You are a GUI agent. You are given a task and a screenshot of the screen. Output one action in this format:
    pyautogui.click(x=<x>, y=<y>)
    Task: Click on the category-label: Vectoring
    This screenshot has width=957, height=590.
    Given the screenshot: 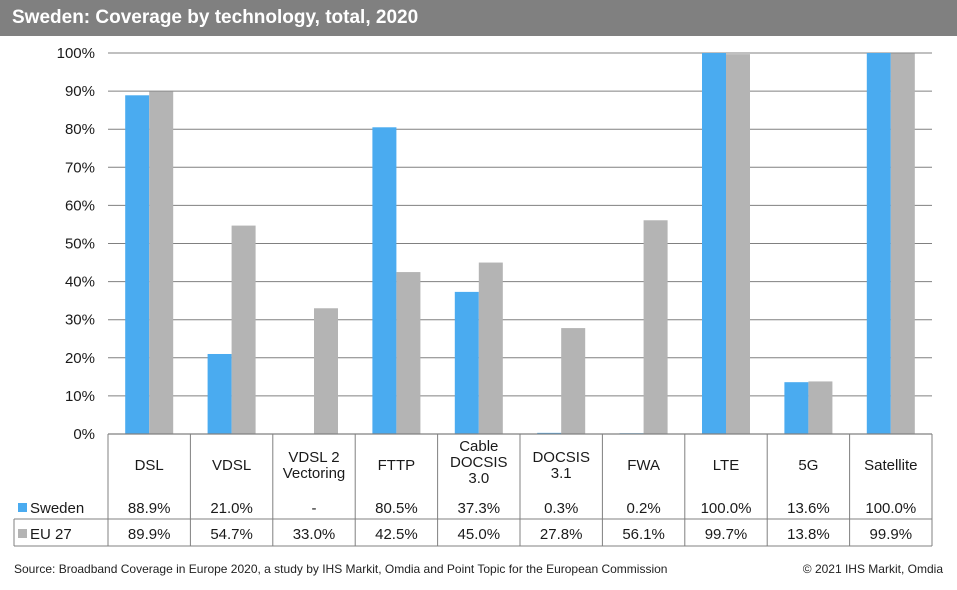 What is the action you would take?
    pyautogui.click(x=314, y=473)
    